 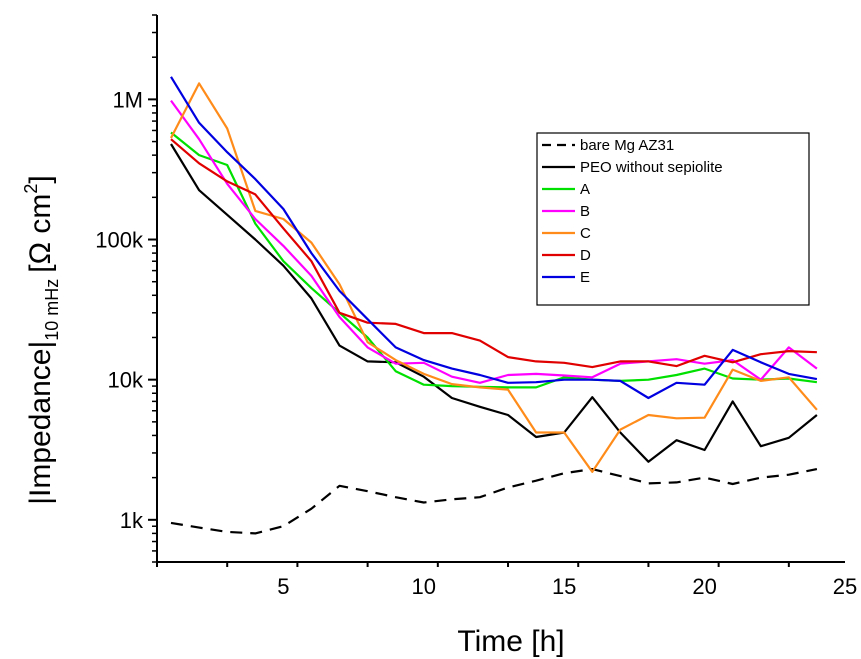 I want to click on x-tick-label: 20, so click(x=704, y=586).